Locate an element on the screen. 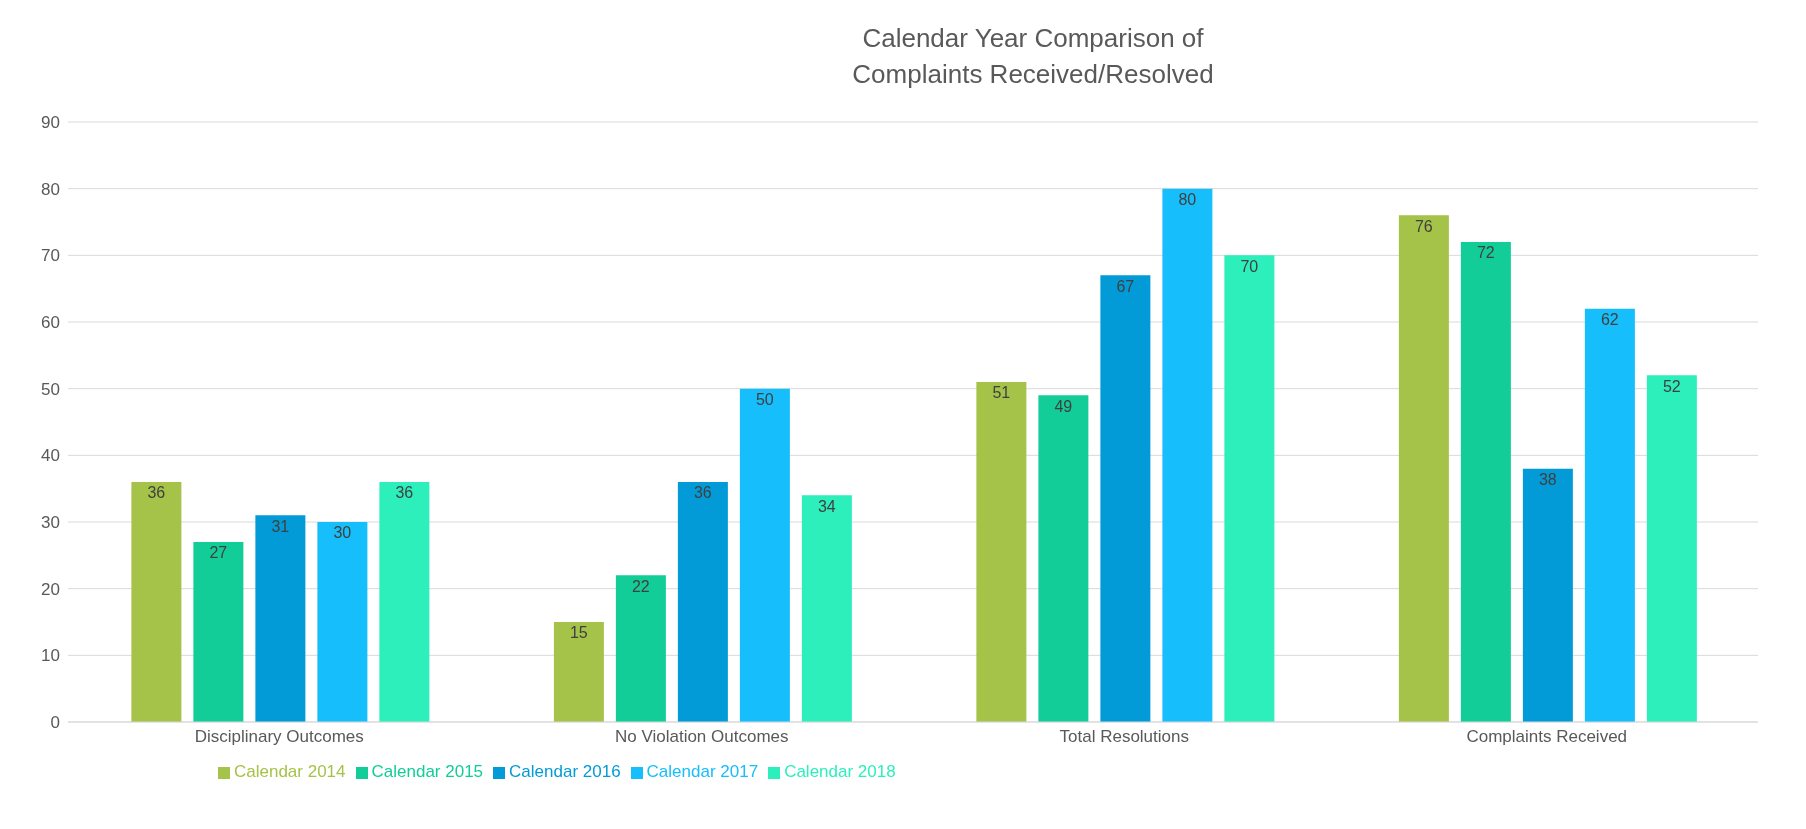  data-label: 49 is located at coordinates (1063, 406).